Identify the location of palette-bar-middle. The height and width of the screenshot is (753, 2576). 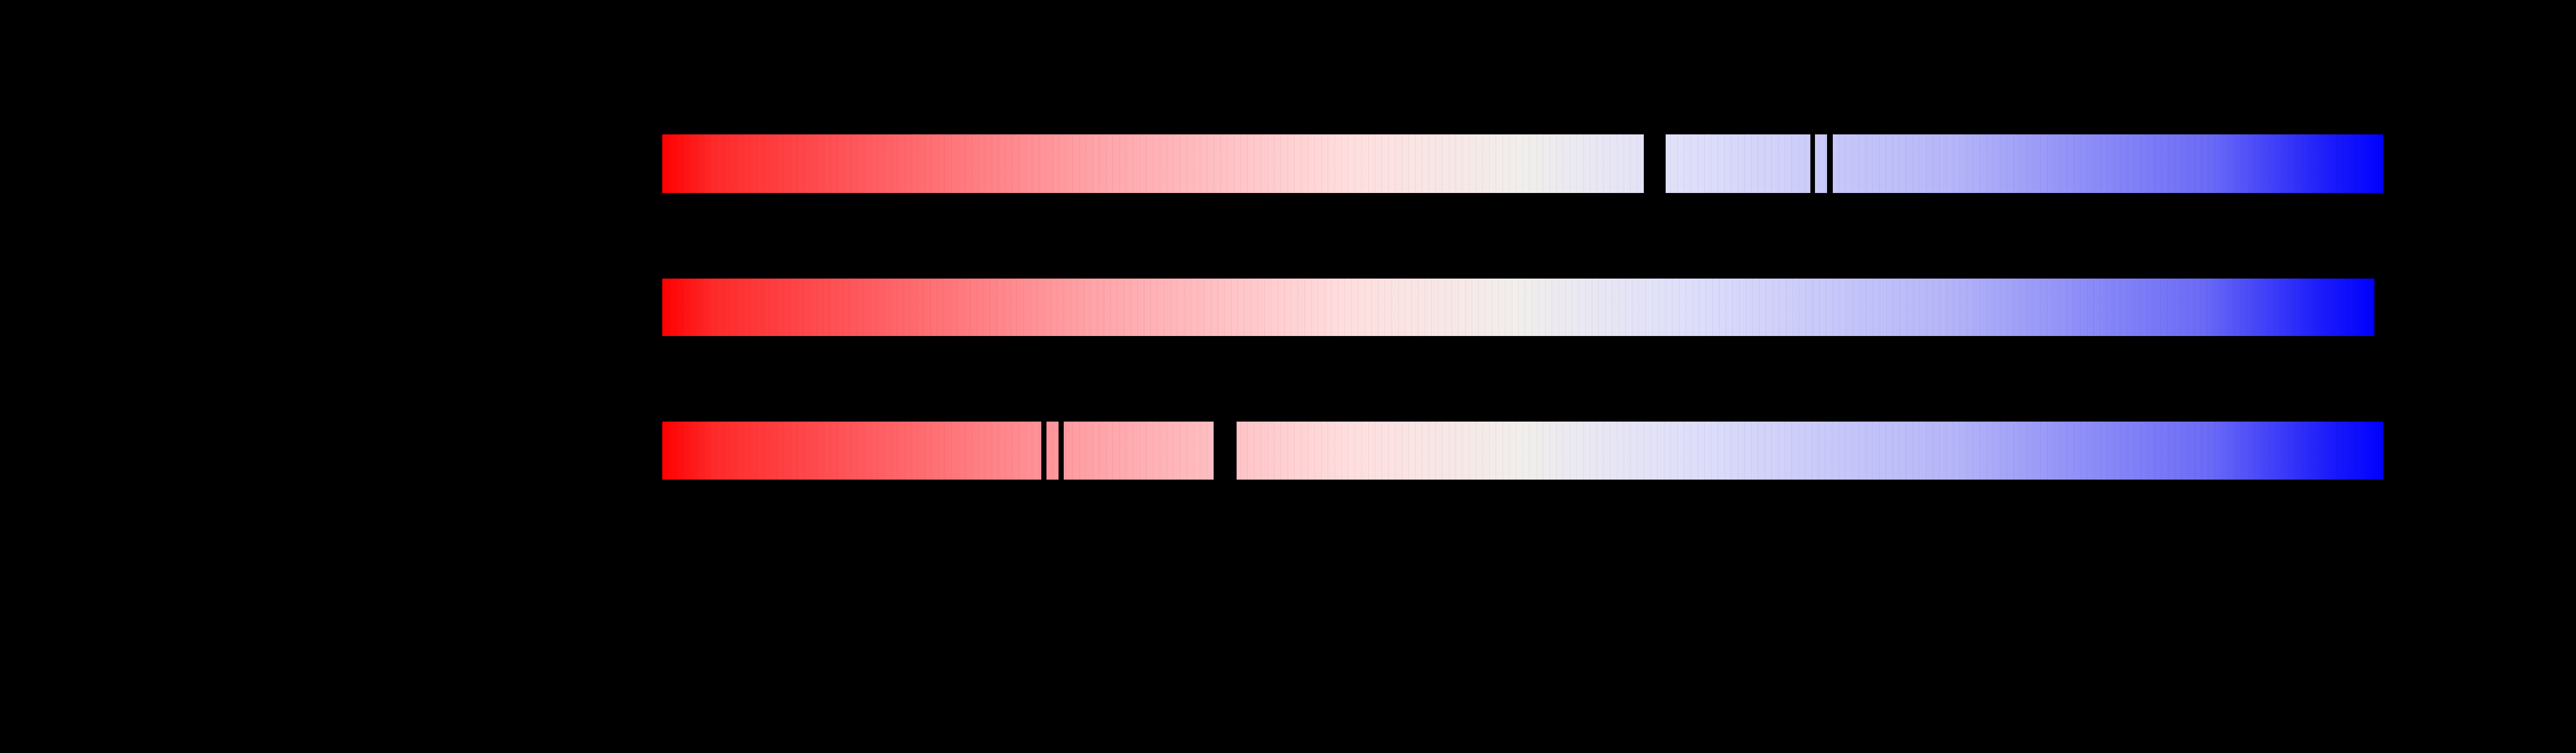
(1518, 307).